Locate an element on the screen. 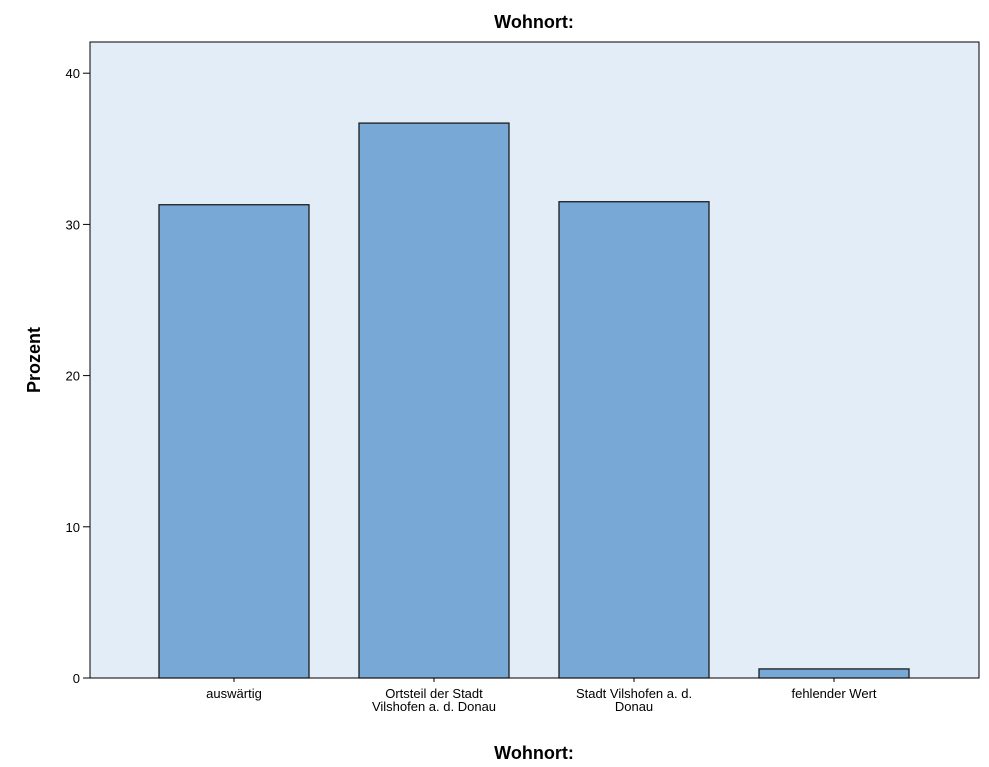  y-tick-label: 40 is located at coordinates (73, 73).